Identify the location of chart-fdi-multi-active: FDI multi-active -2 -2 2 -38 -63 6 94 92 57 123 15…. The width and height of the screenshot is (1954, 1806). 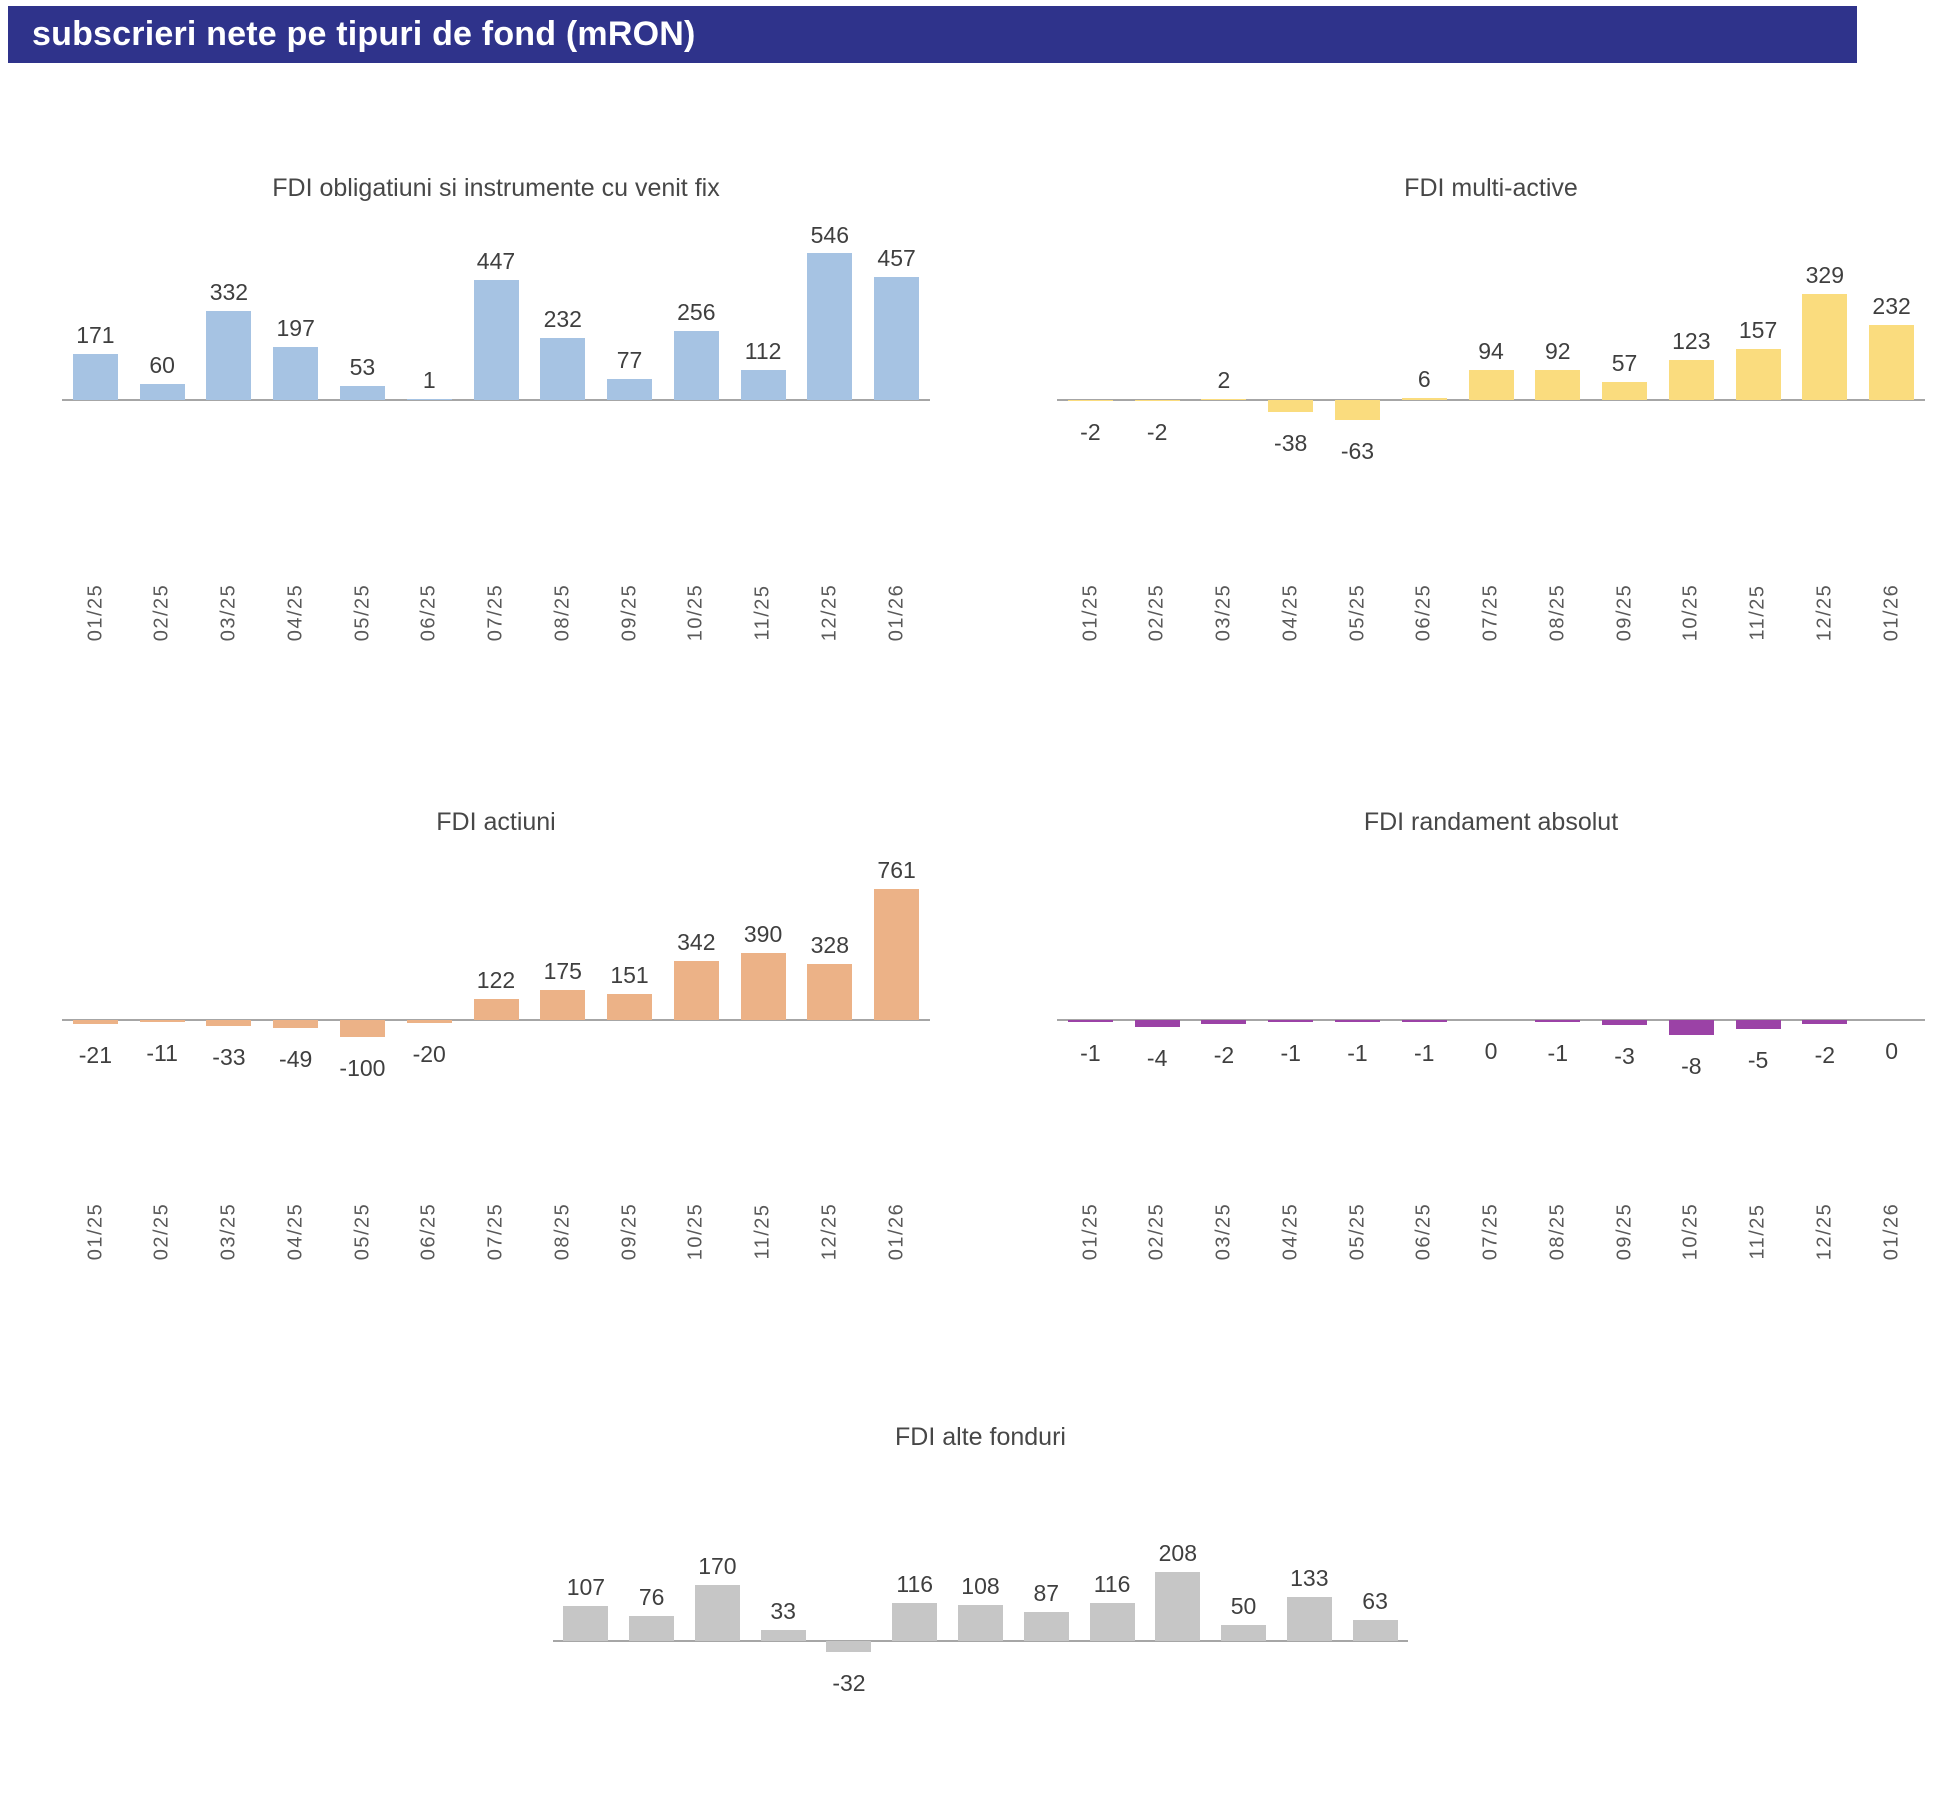
(1491, 430).